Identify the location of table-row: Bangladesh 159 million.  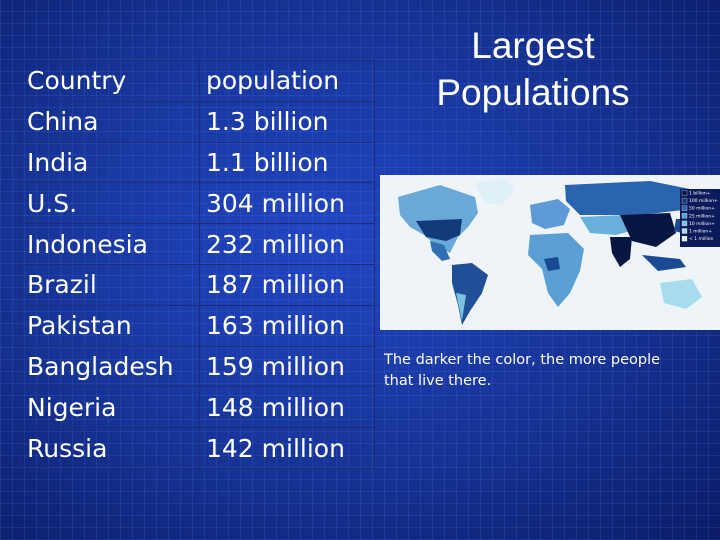
(197, 366).